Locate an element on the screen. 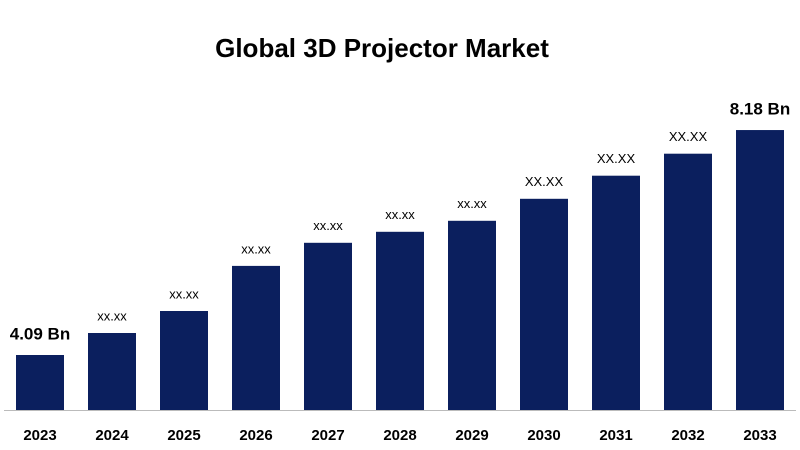  x-tick-label: 2030 is located at coordinates (543, 435).